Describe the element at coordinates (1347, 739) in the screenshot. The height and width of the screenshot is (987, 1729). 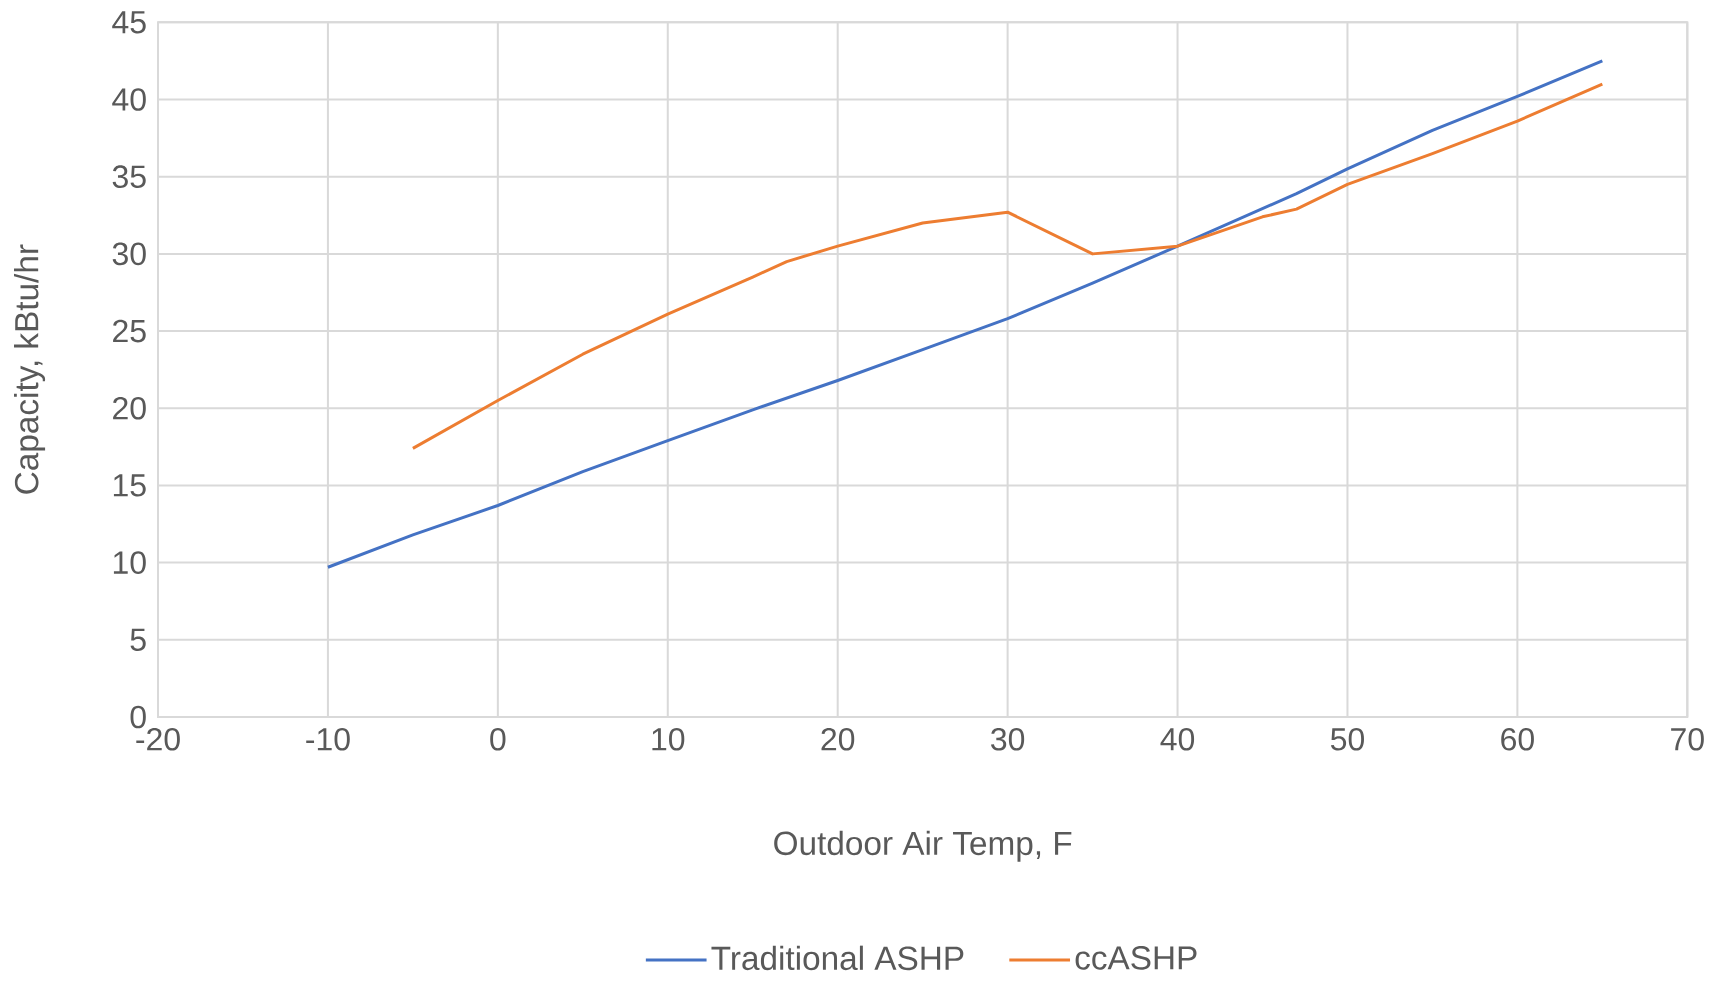
I see `x-tick-label: 50` at that location.